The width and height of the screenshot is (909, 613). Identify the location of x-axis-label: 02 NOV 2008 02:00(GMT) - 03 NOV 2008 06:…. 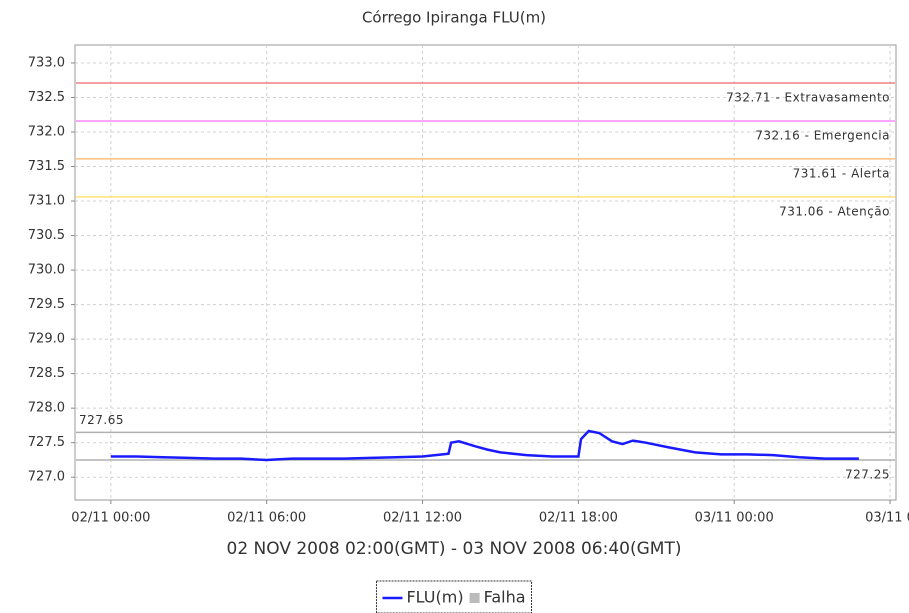
(454, 549).